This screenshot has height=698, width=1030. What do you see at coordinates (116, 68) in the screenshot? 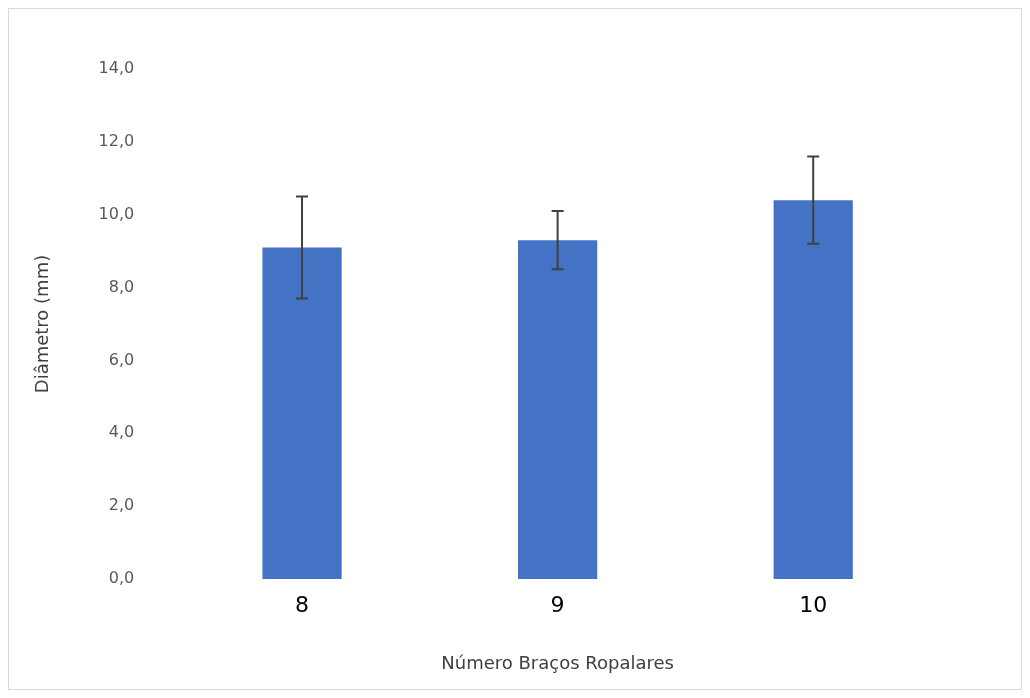
I see `y-tick-label: 14,0` at bounding box center [116, 68].